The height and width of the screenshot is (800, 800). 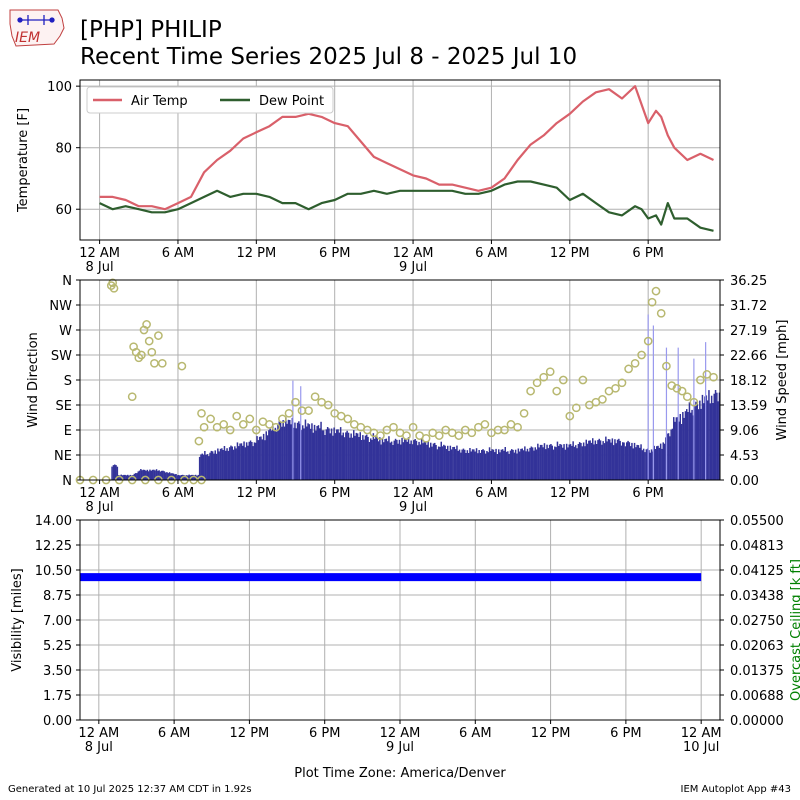 What do you see at coordinates (65, 331) in the screenshot?
I see `dir-tick-label: W` at bounding box center [65, 331].